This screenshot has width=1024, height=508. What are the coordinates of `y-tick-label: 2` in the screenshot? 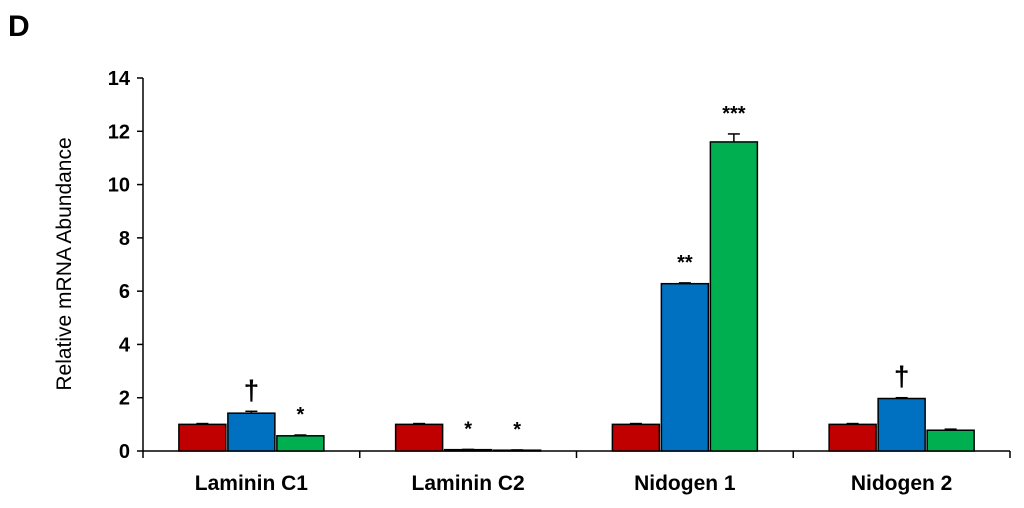 It's located at (124, 399).